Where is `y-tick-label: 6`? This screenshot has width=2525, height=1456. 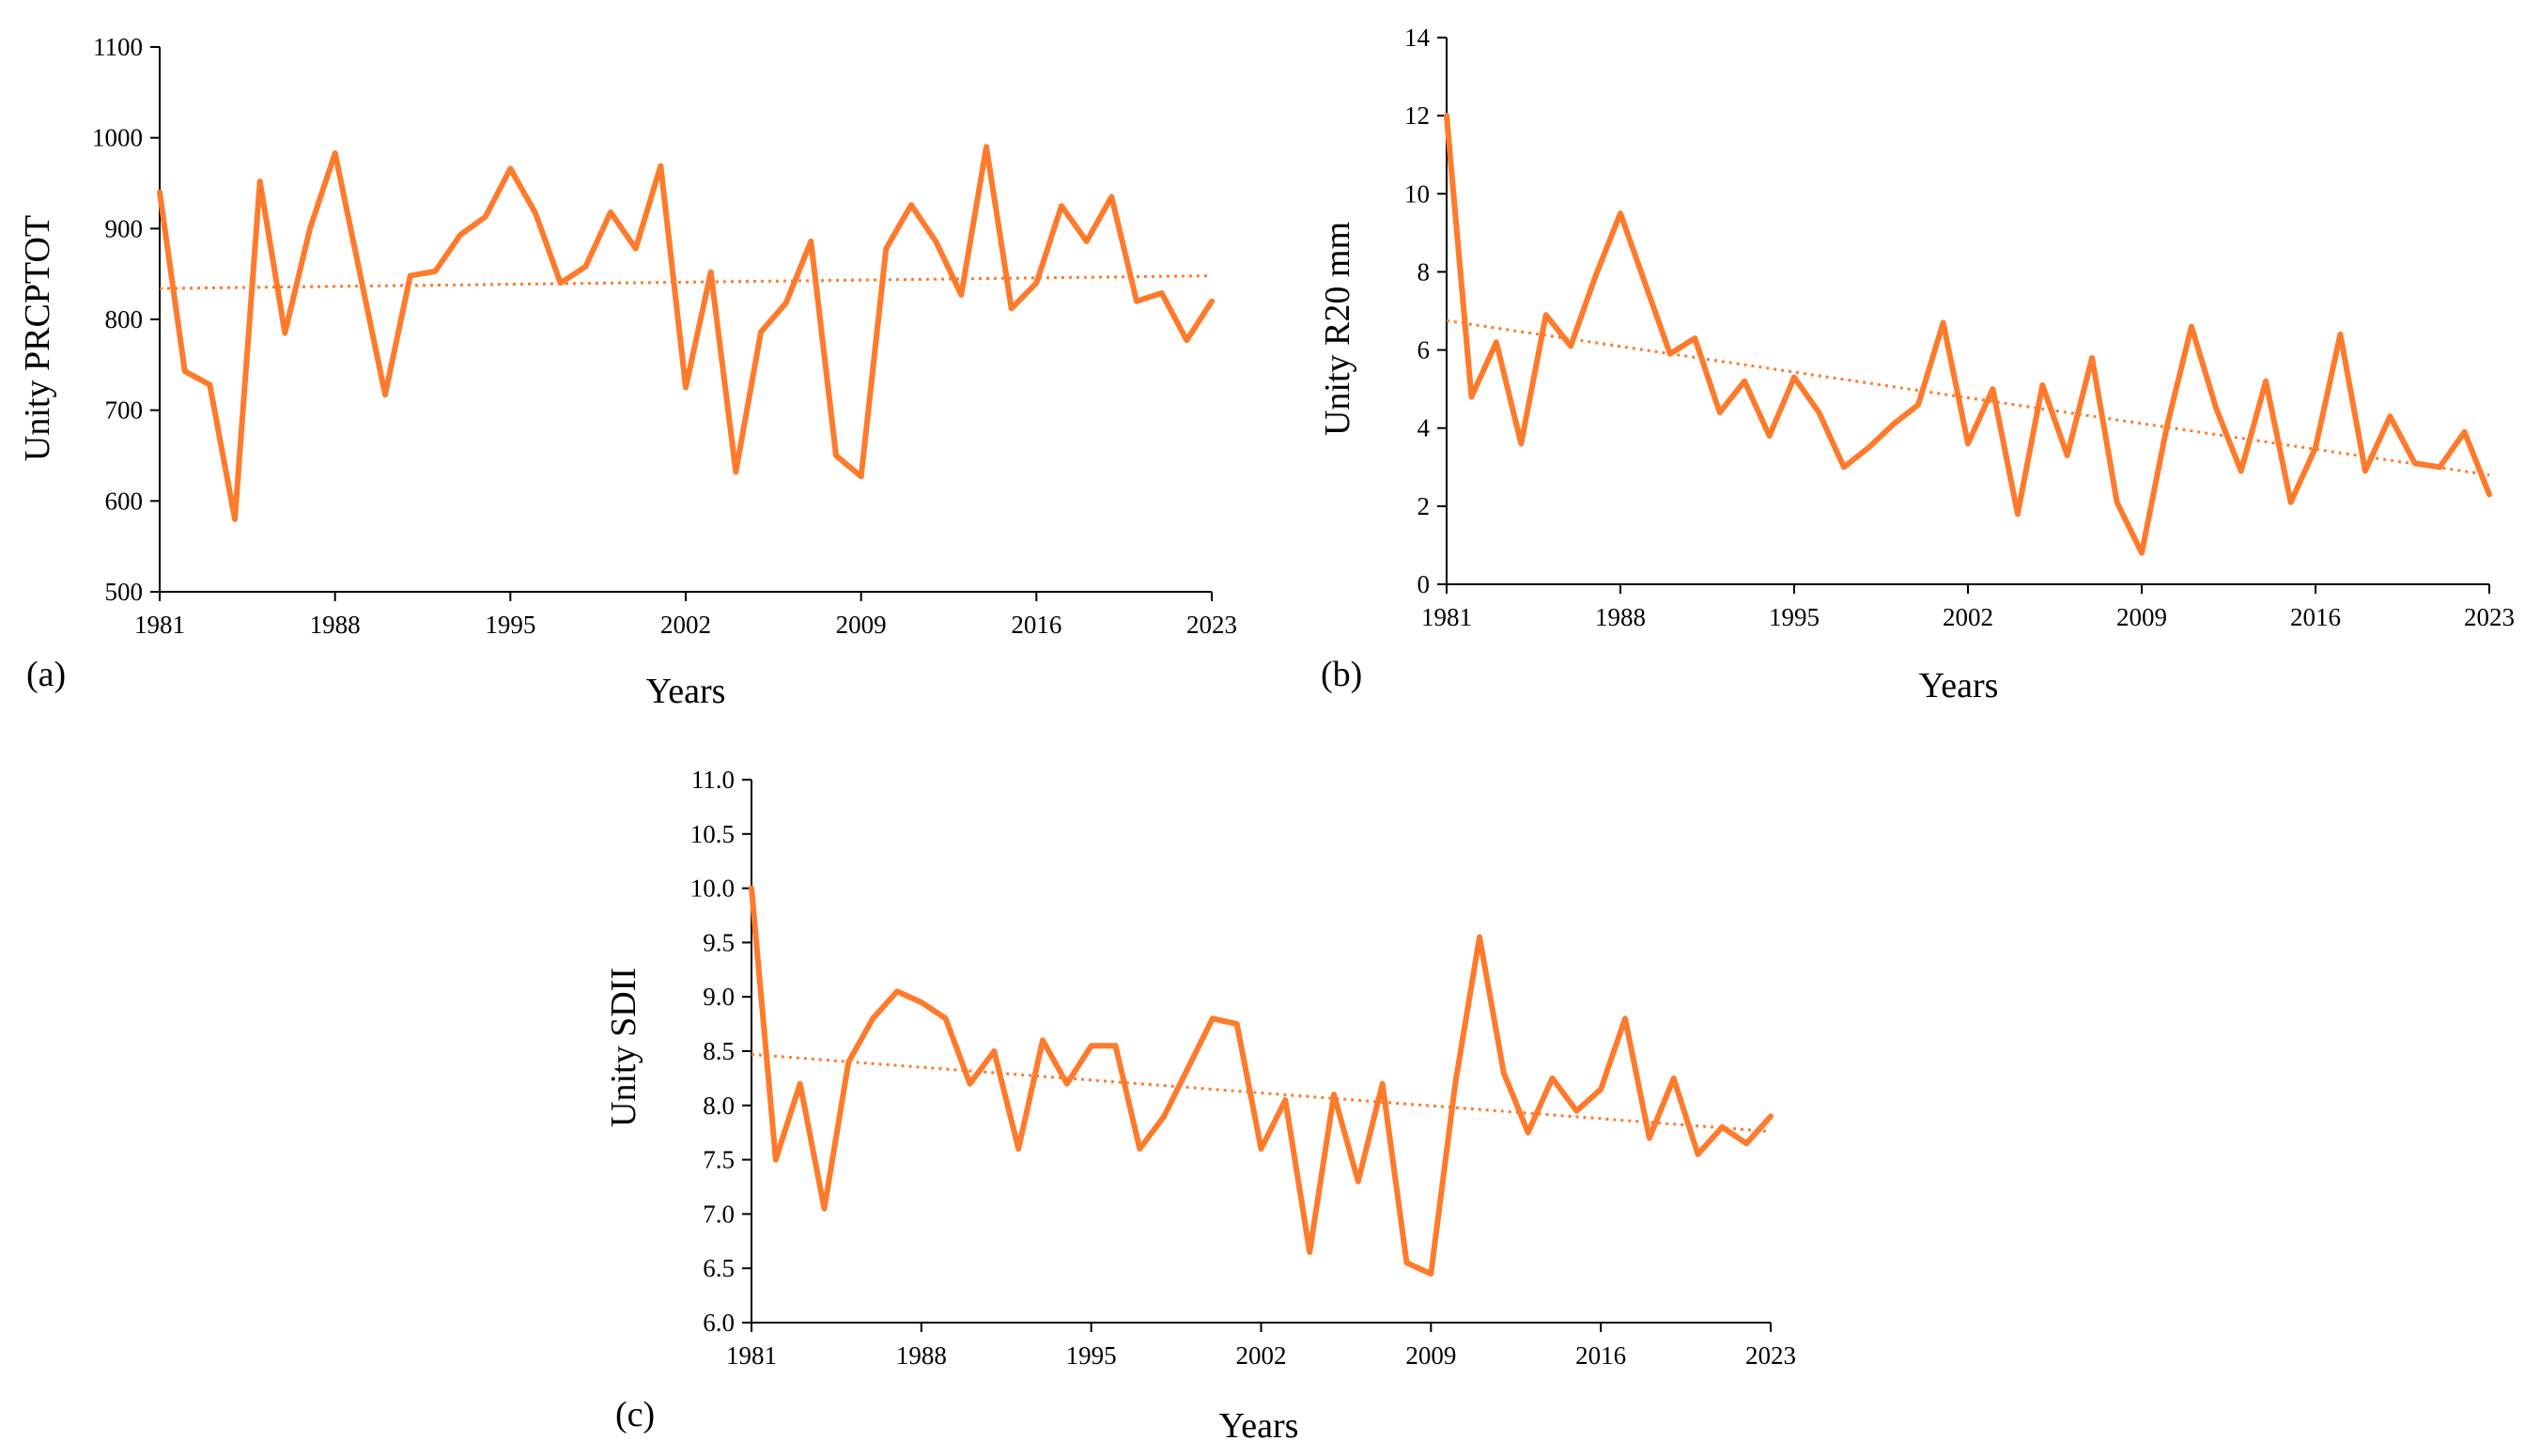 y-tick-label: 6 is located at coordinates (1424, 350).